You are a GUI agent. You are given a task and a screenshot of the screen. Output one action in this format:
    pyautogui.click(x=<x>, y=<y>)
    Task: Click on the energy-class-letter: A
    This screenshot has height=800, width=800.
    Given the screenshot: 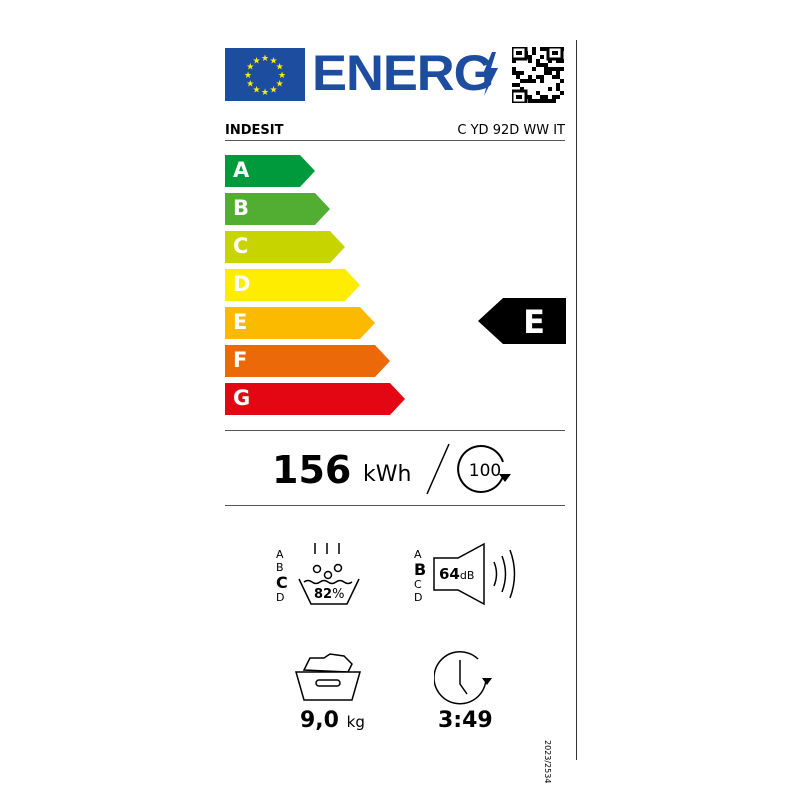 What is the action you would take?
    pyautogui.click(x=241, y=170)
    